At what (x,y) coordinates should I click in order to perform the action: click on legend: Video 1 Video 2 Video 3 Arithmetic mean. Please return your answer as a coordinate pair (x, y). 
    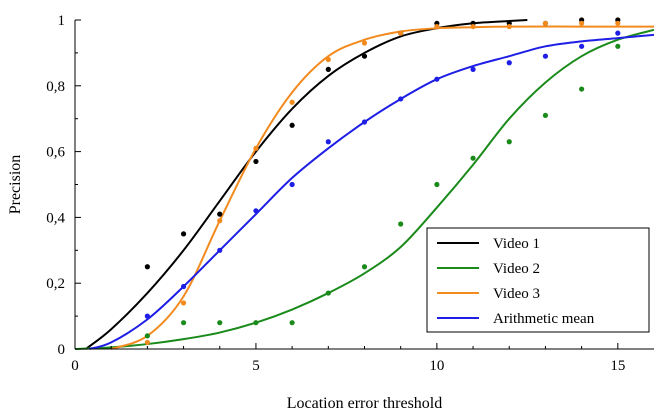
    Looking at the image, I should click on (538, 280).